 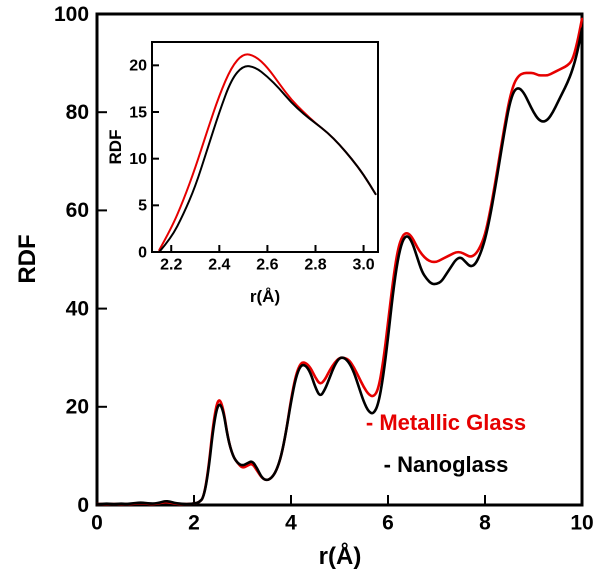 I want to click on legend: - Metallic Glass - Nanoglass, so click(x=446, y=444).